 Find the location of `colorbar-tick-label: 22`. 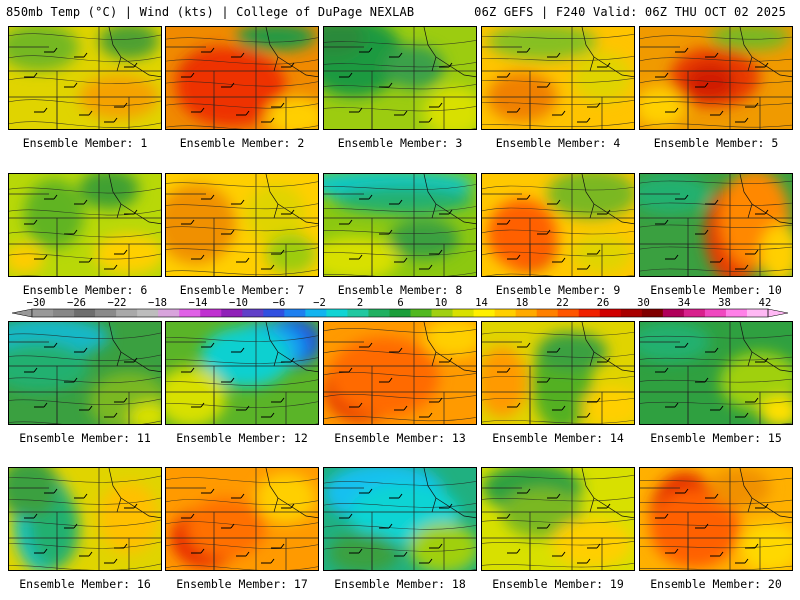

colorbar-tick-label: 22 is located at coordinates (562, 303).